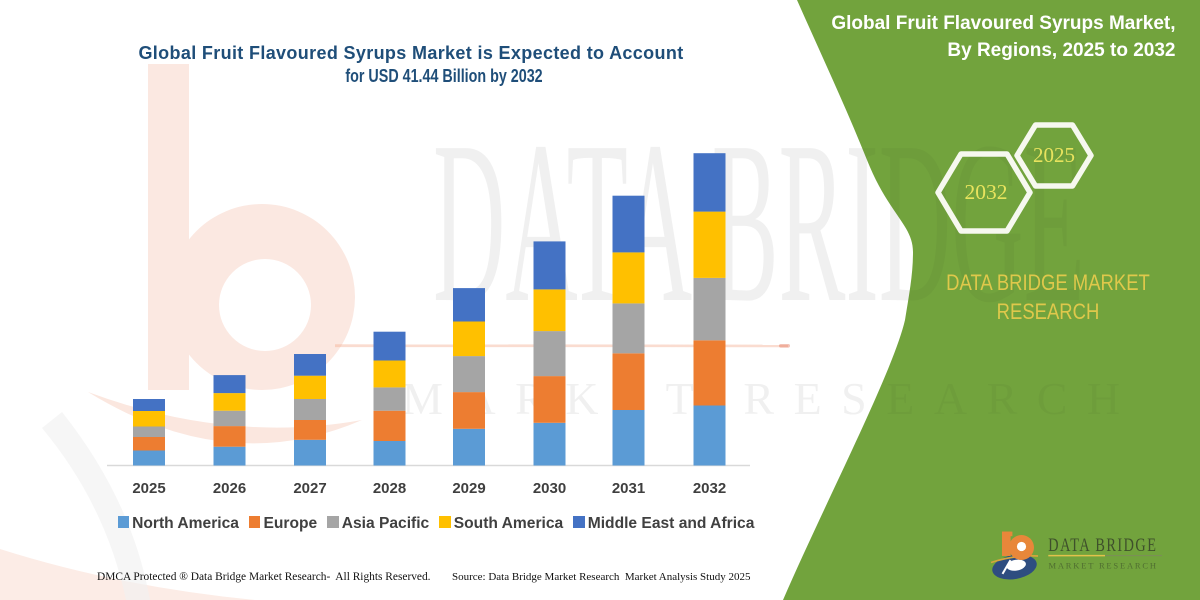 The image size is (1200, 600). I want to click on svg-text: DATA BRIDGE, so click(1102, 544).